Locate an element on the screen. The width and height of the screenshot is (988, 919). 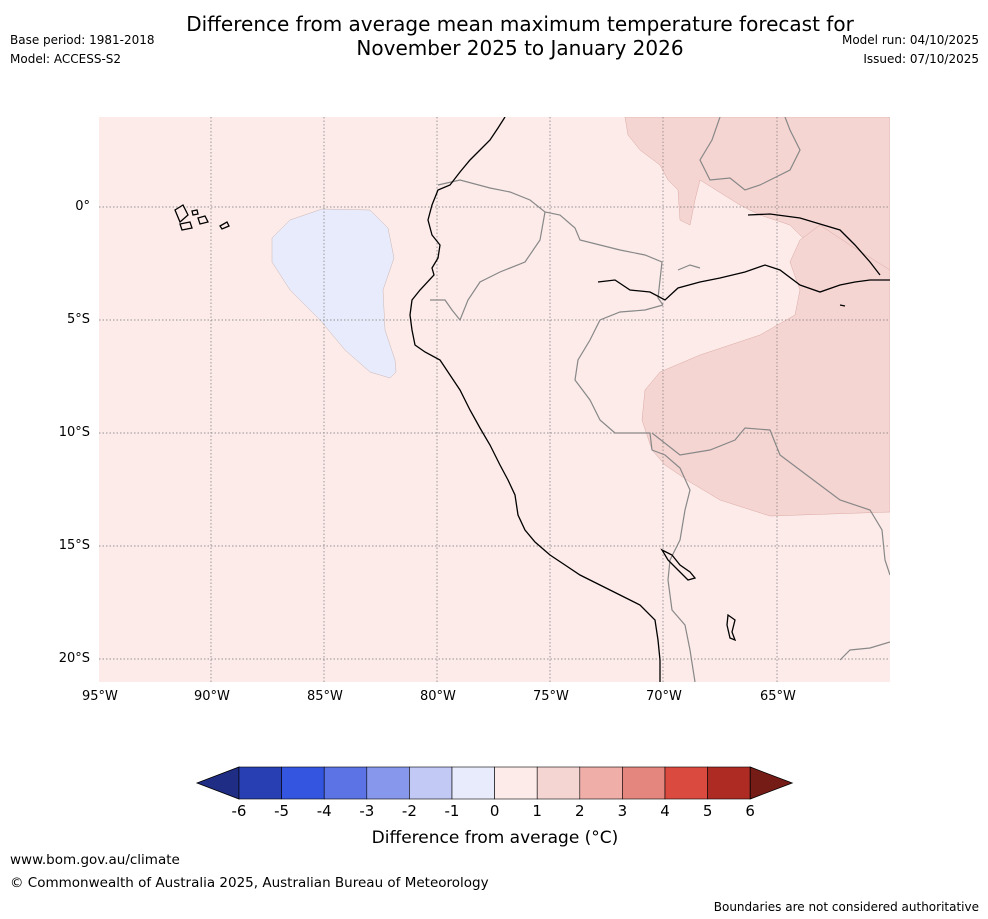
lat-tick-10s: 10°S is located at coordinates (74, 432).